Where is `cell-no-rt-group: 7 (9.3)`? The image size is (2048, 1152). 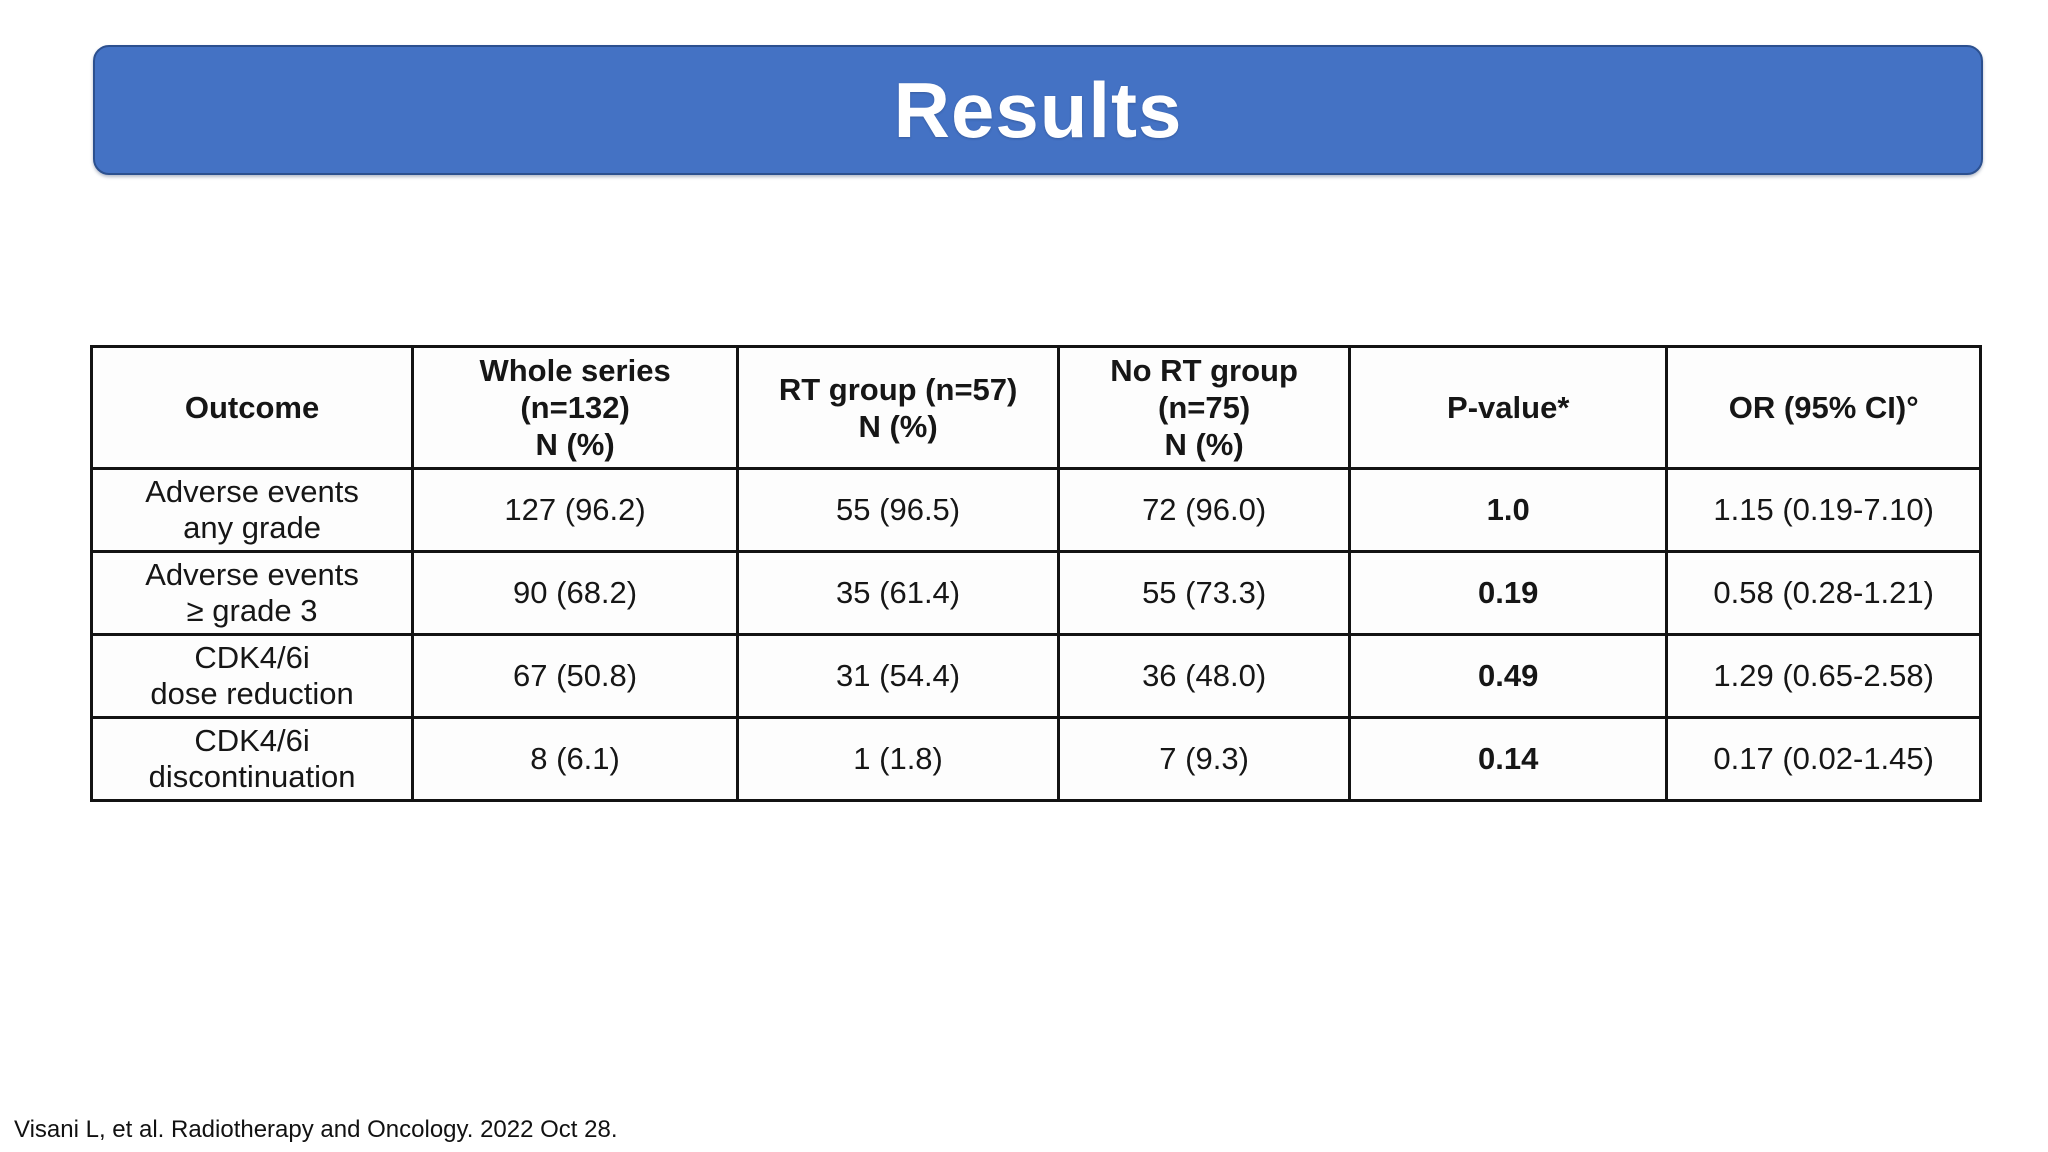
cell-no-rt-group: 7 (9.3) is located at coordinates (1204, 759).